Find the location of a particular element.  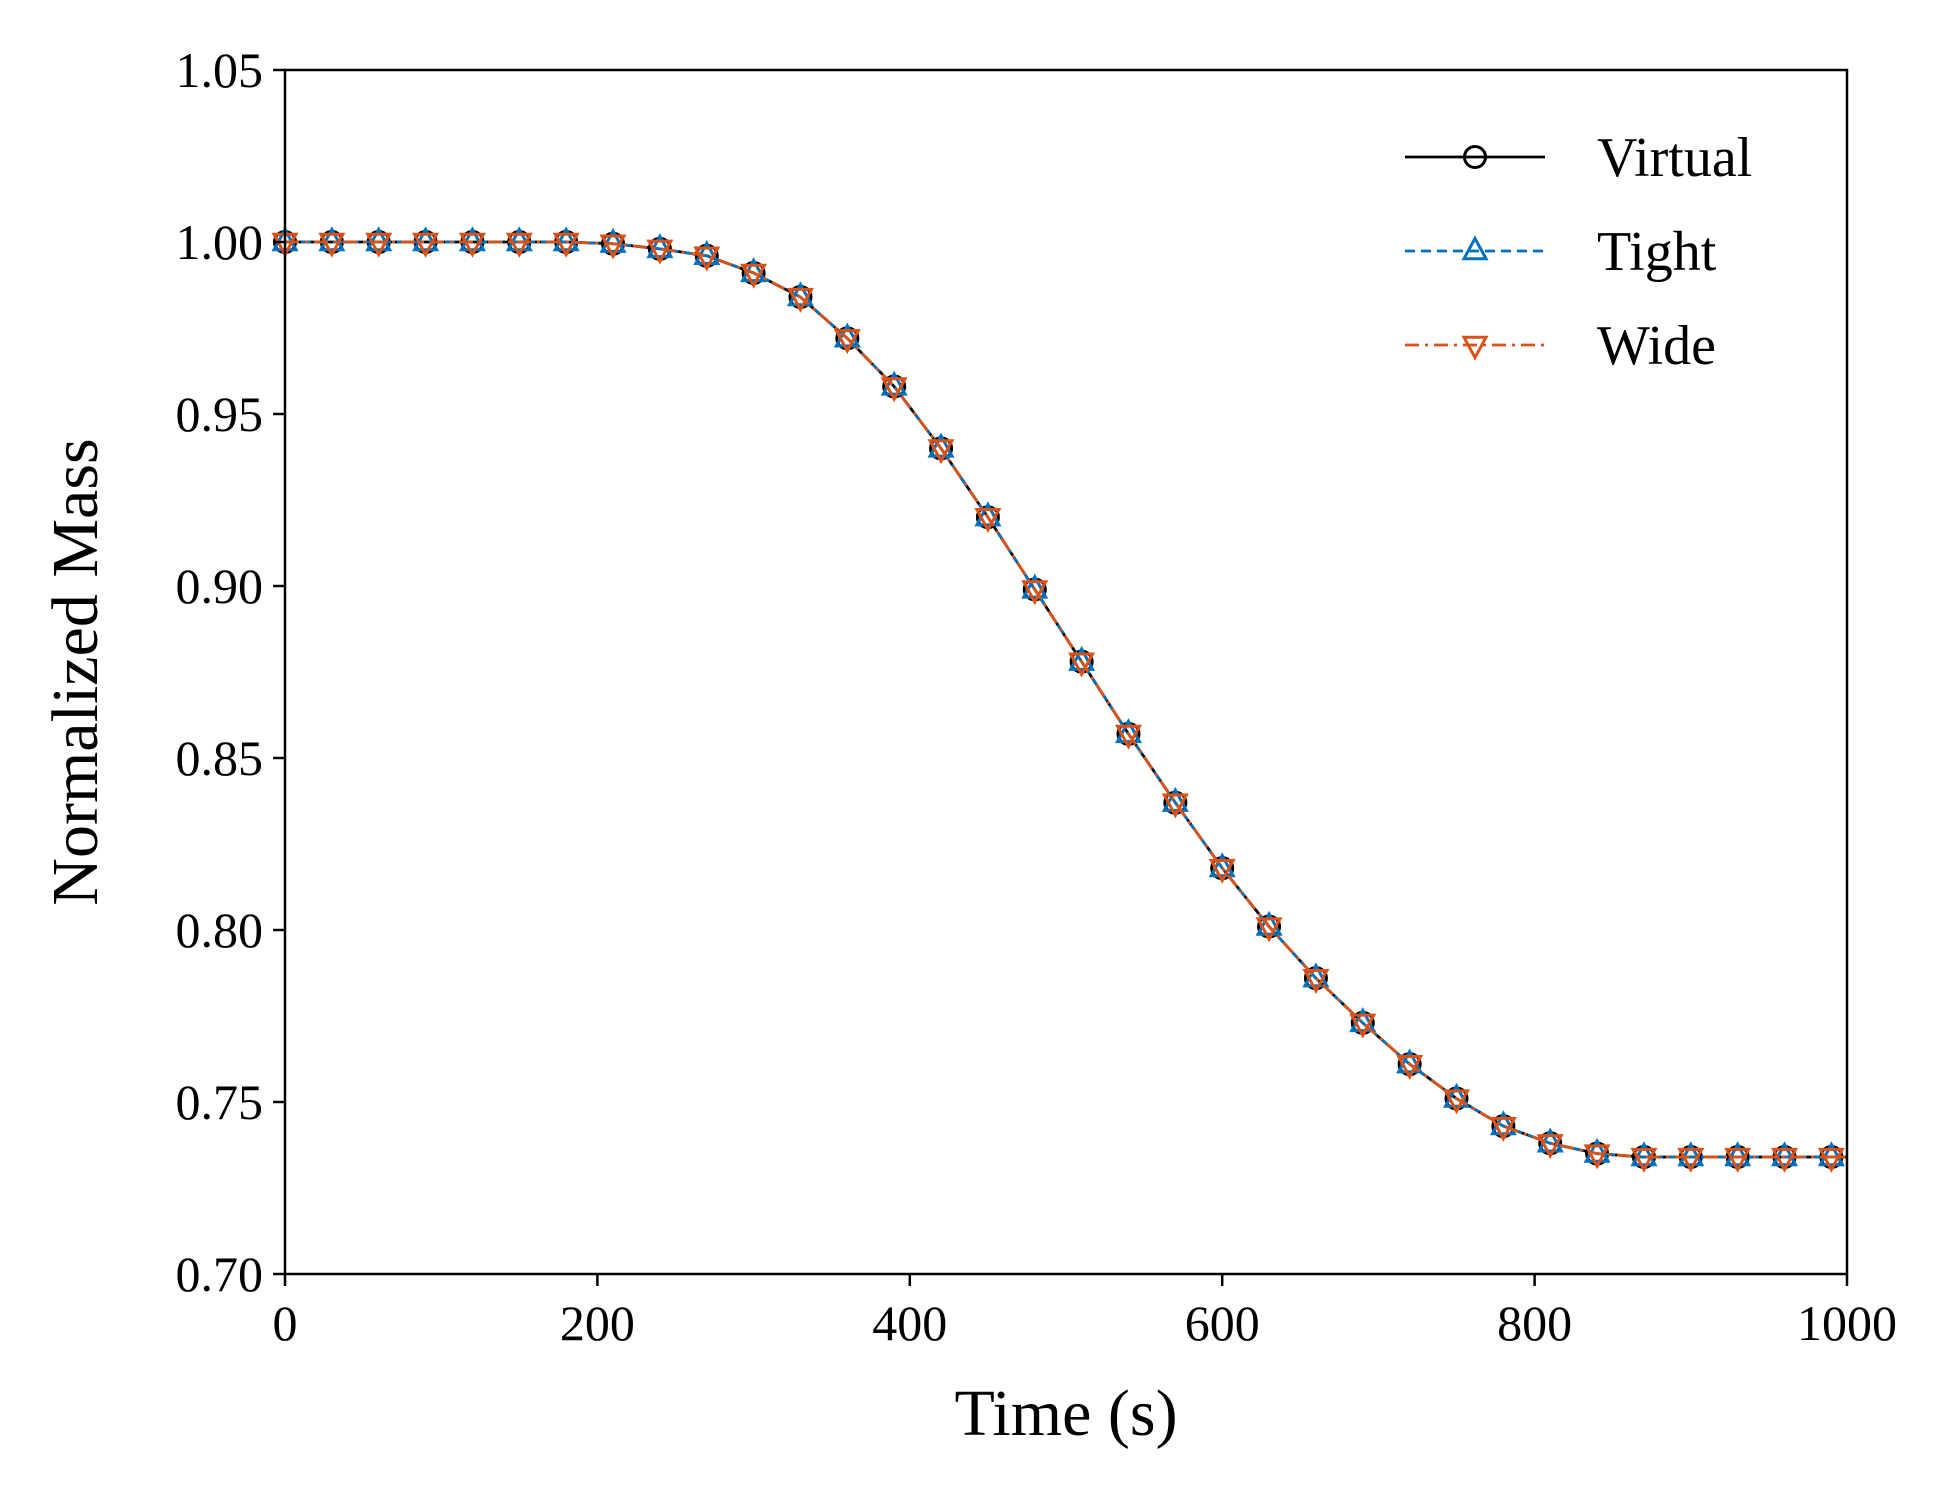

x-axis-ticks: 0 200 400 600 800 1000 is located at coordinates (1085, 1312).